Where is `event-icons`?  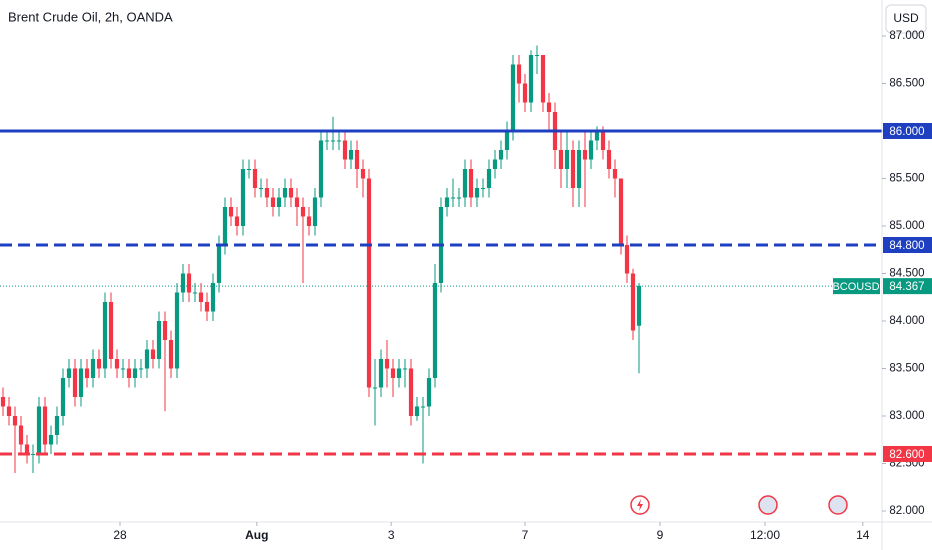 event-icons is located at coordinates (739, 505).